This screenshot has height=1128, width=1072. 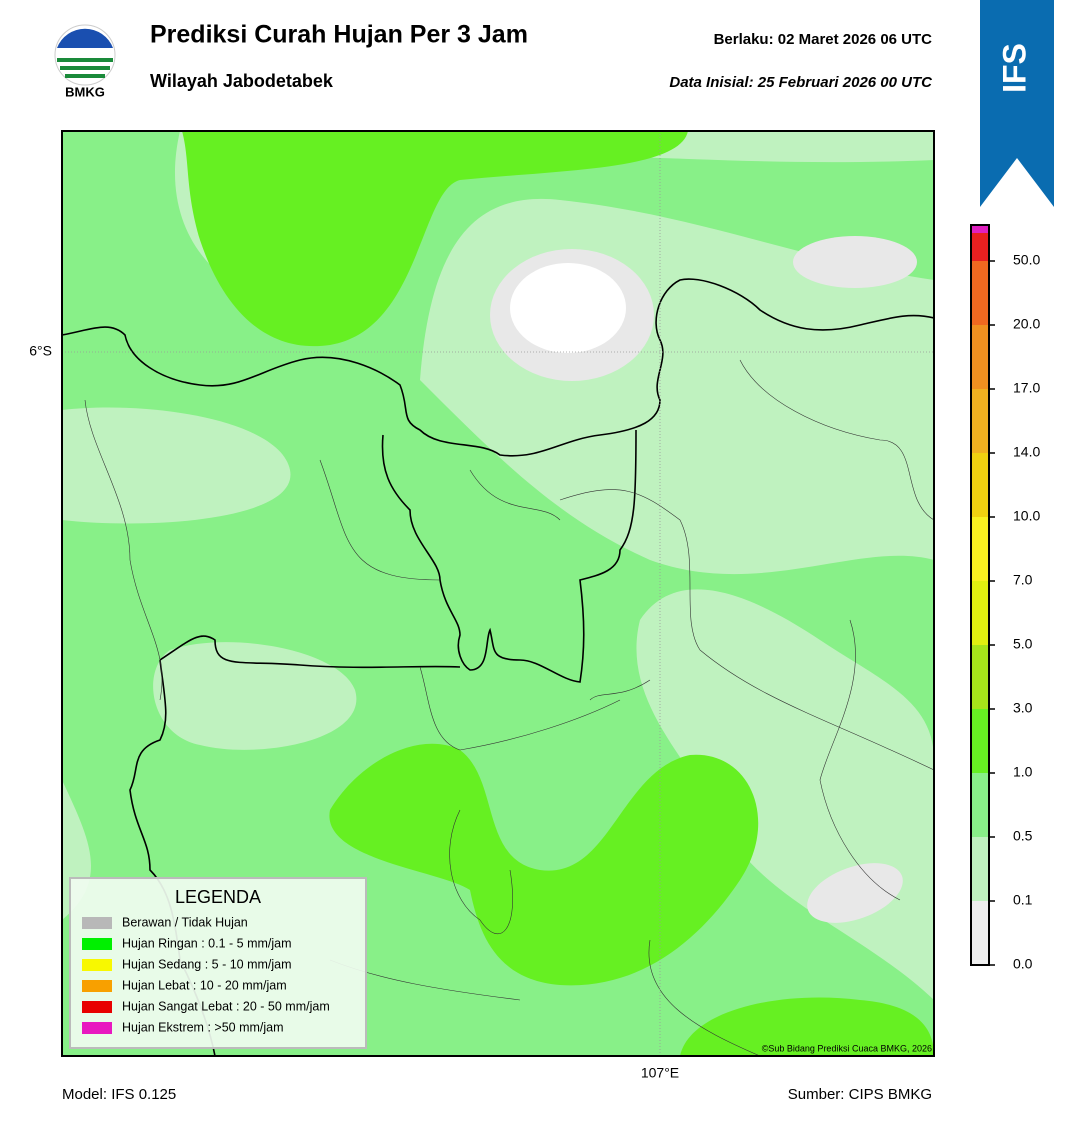 What do you see at coordinates (207, 943) in the screenshot?
I see `legend-label: Hujan Ringan : 0.1 - 5 mm/jam` at bounding box center [207, 943].